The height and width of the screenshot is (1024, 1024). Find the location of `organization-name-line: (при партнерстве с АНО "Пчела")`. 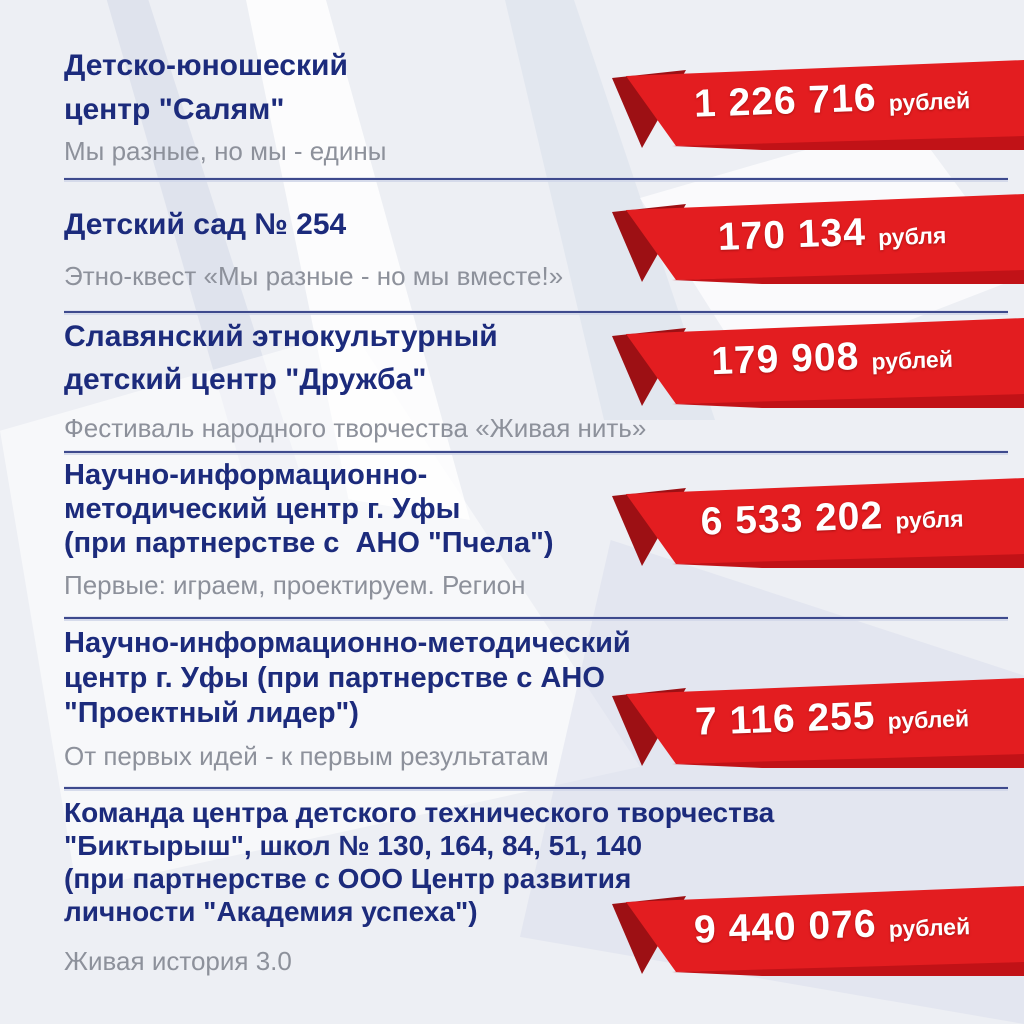

organization-name-line: (при партнерстве с АНО "Пчела") is located at coordinates (309, 543).